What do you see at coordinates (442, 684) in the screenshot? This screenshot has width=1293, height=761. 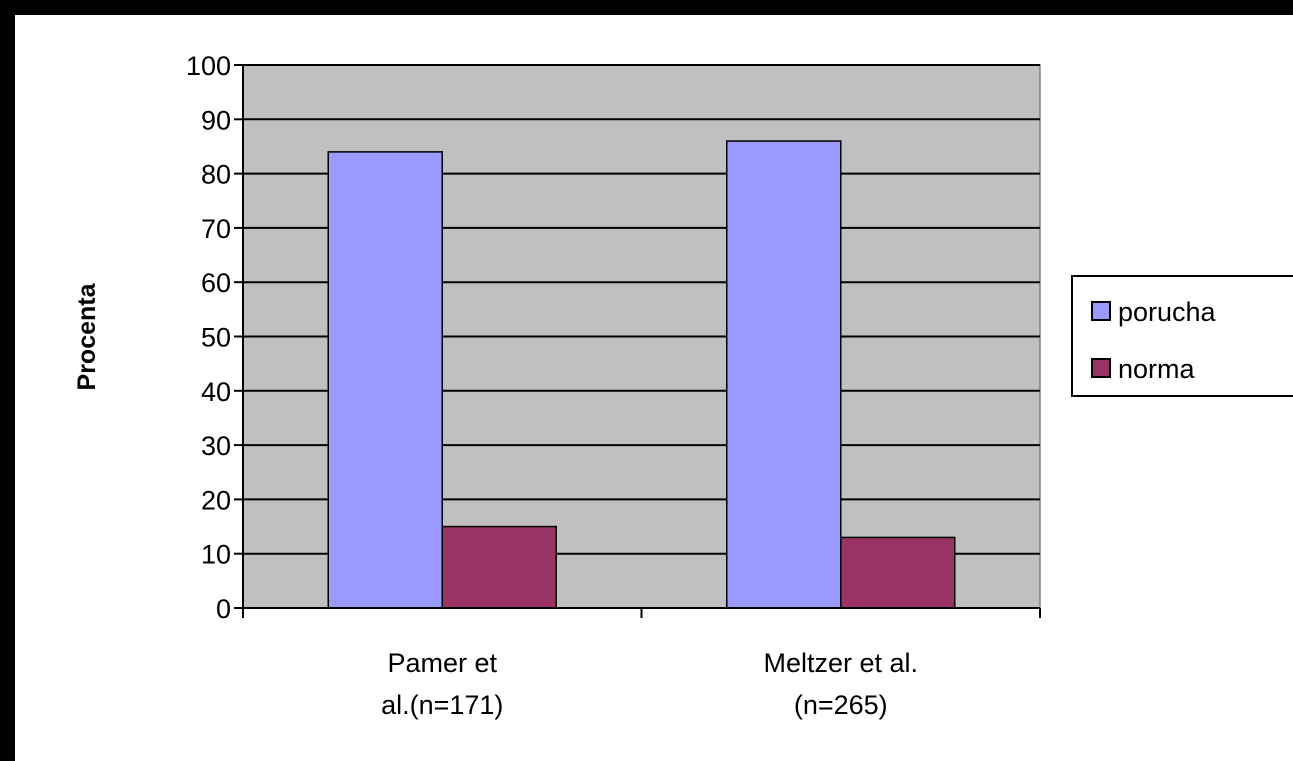 I see `x-category-label: Pamer et al.(n=171)` at bounding box center [442, 684].